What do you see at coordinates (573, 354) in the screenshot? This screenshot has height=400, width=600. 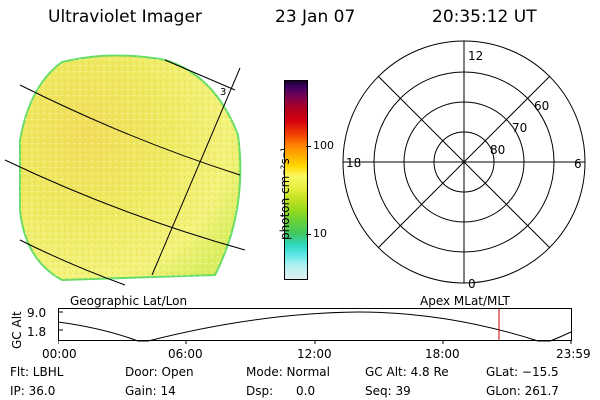 I see `timeline-xtick-2359: 23:59` at bounding box center [573, 354].